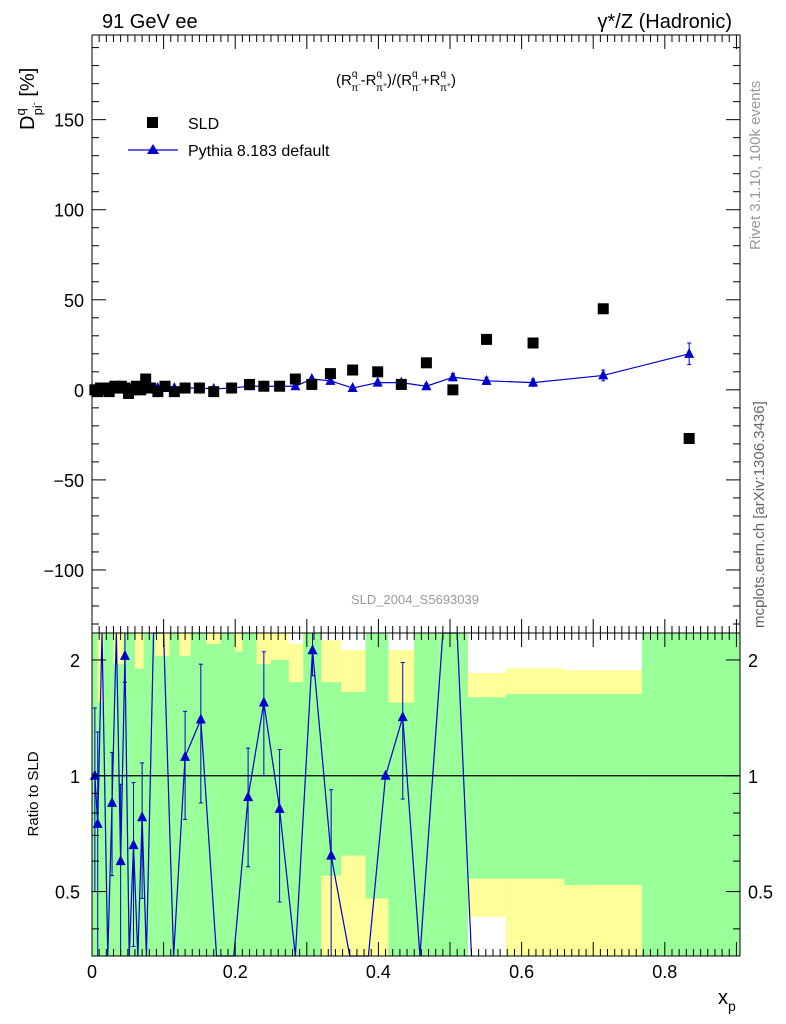 Image resolution: width=786 pixels, height=1024 pixels. What do you see at coordinates (453, 80) in the screenshot?
I see `f-j: )` at bounding box center [453, 80].